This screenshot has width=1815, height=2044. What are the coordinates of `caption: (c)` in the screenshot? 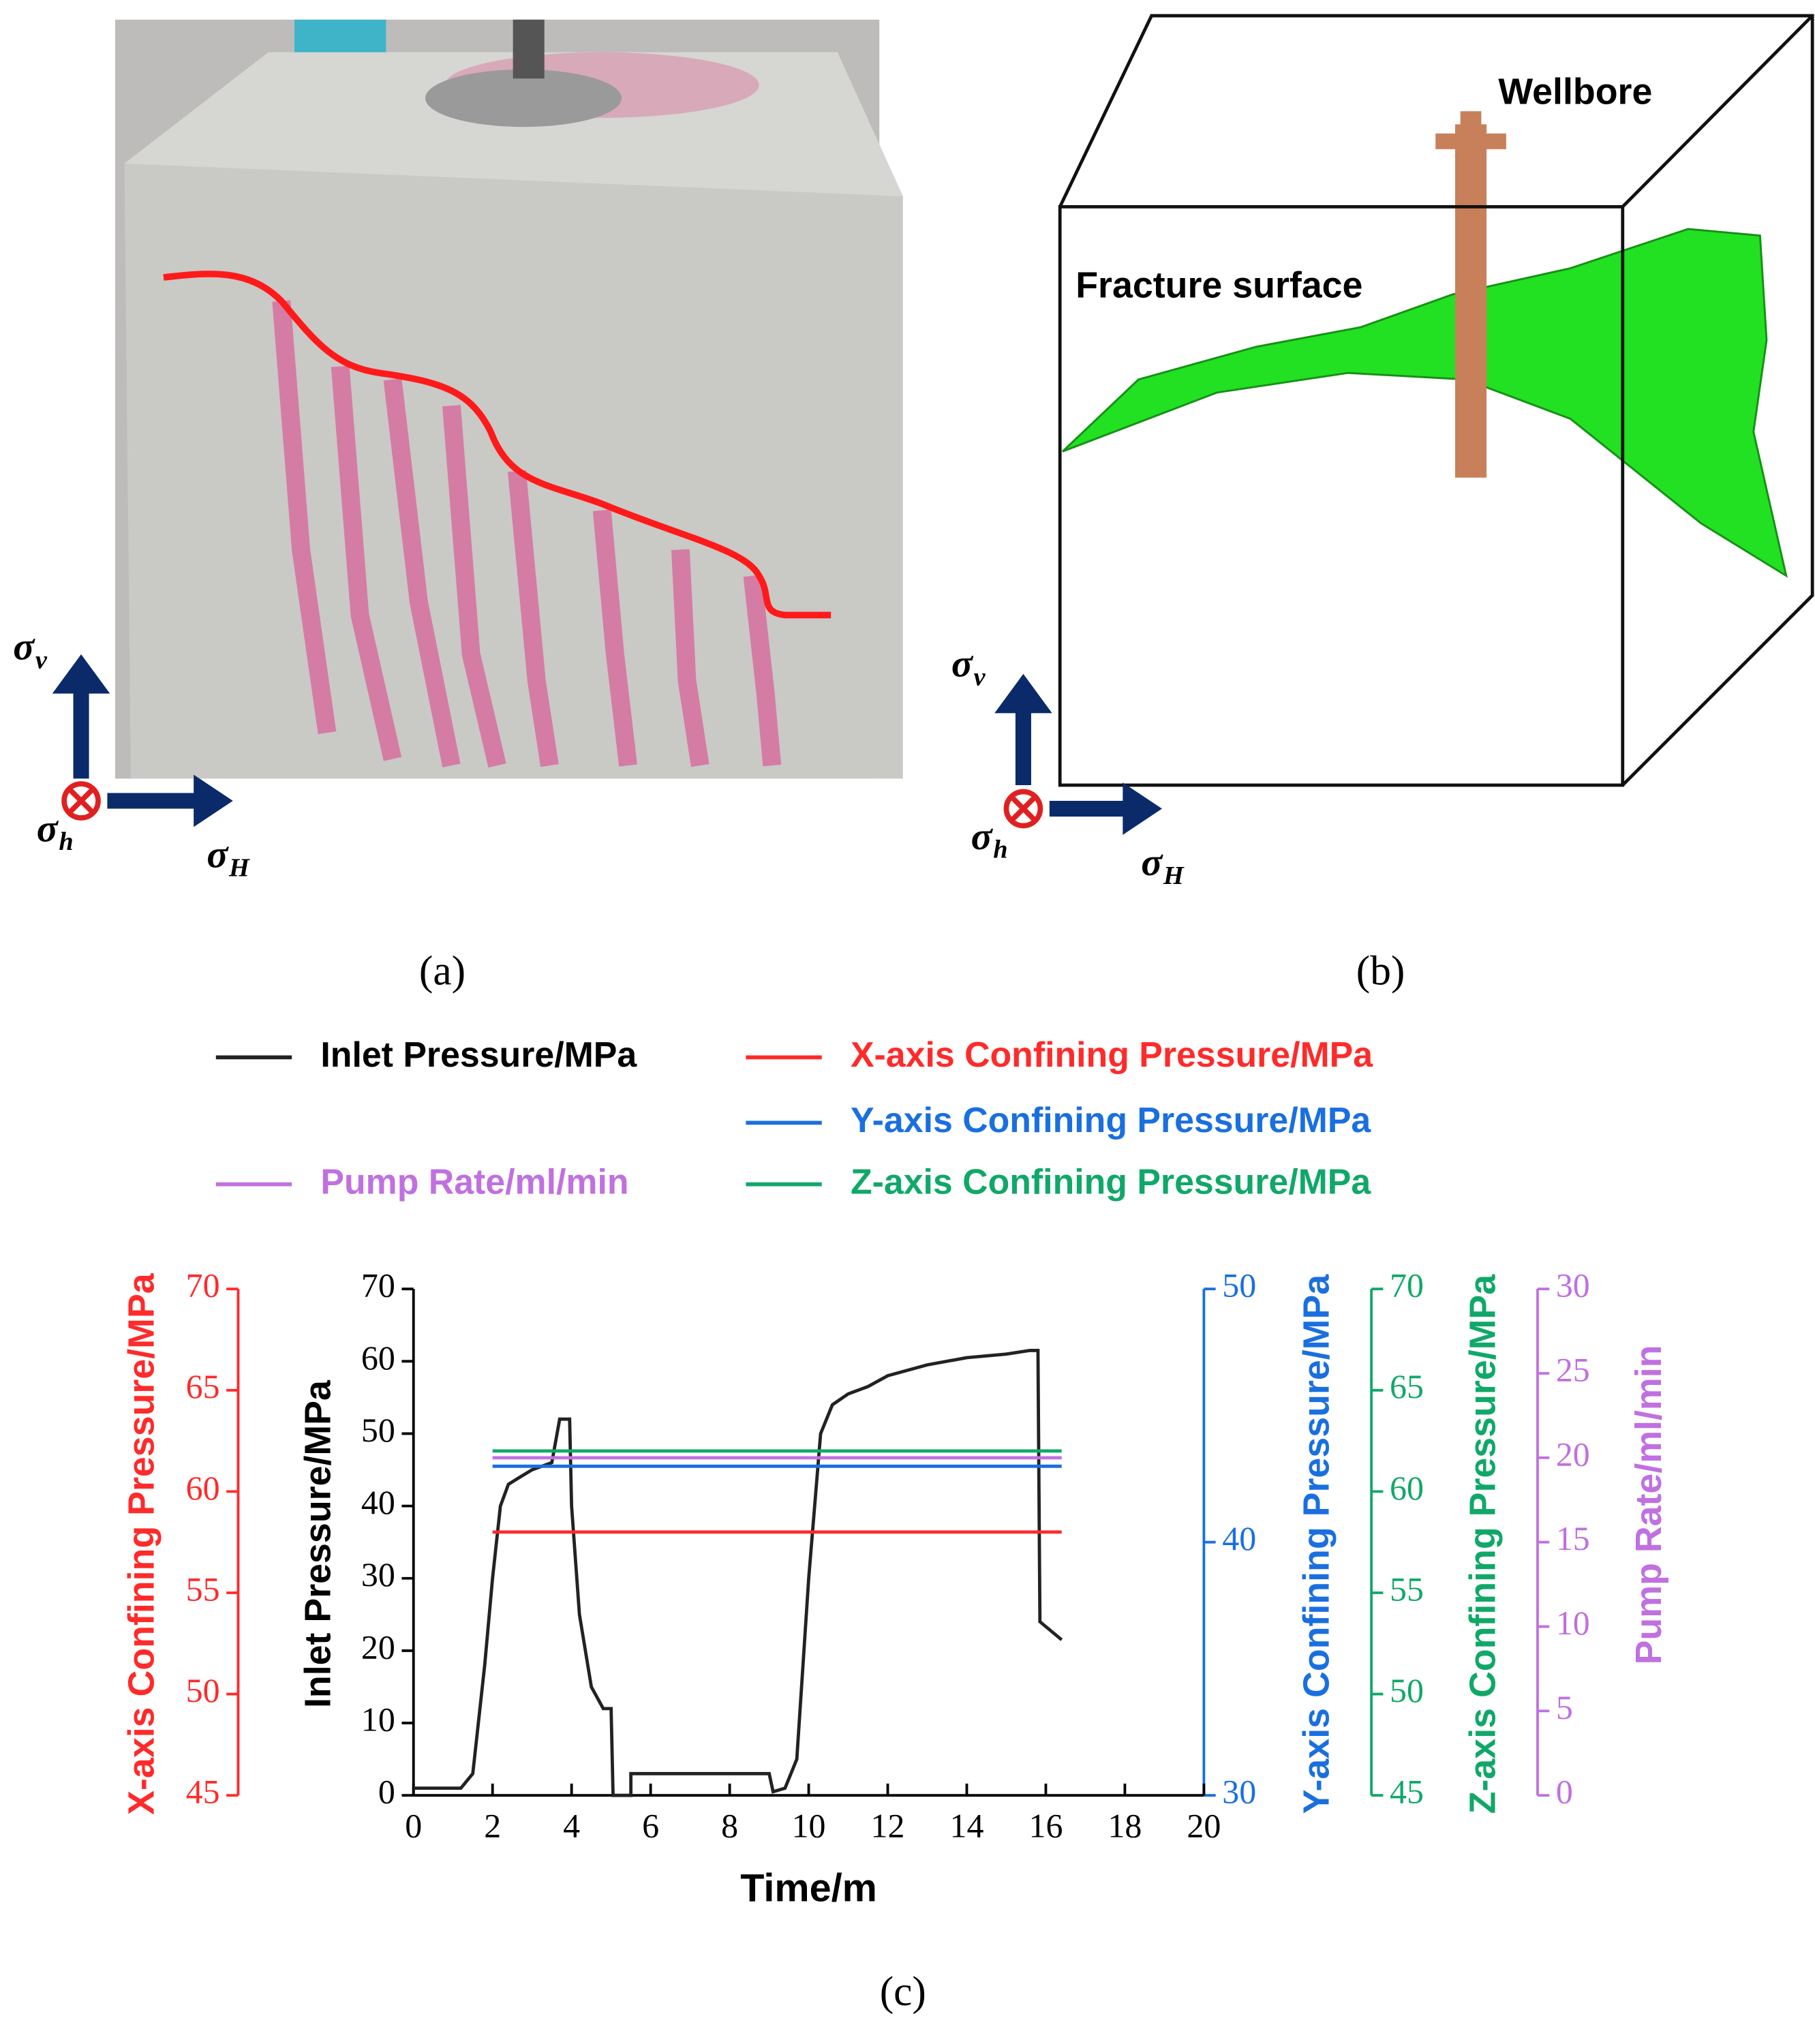 It's located at (903, 1991).